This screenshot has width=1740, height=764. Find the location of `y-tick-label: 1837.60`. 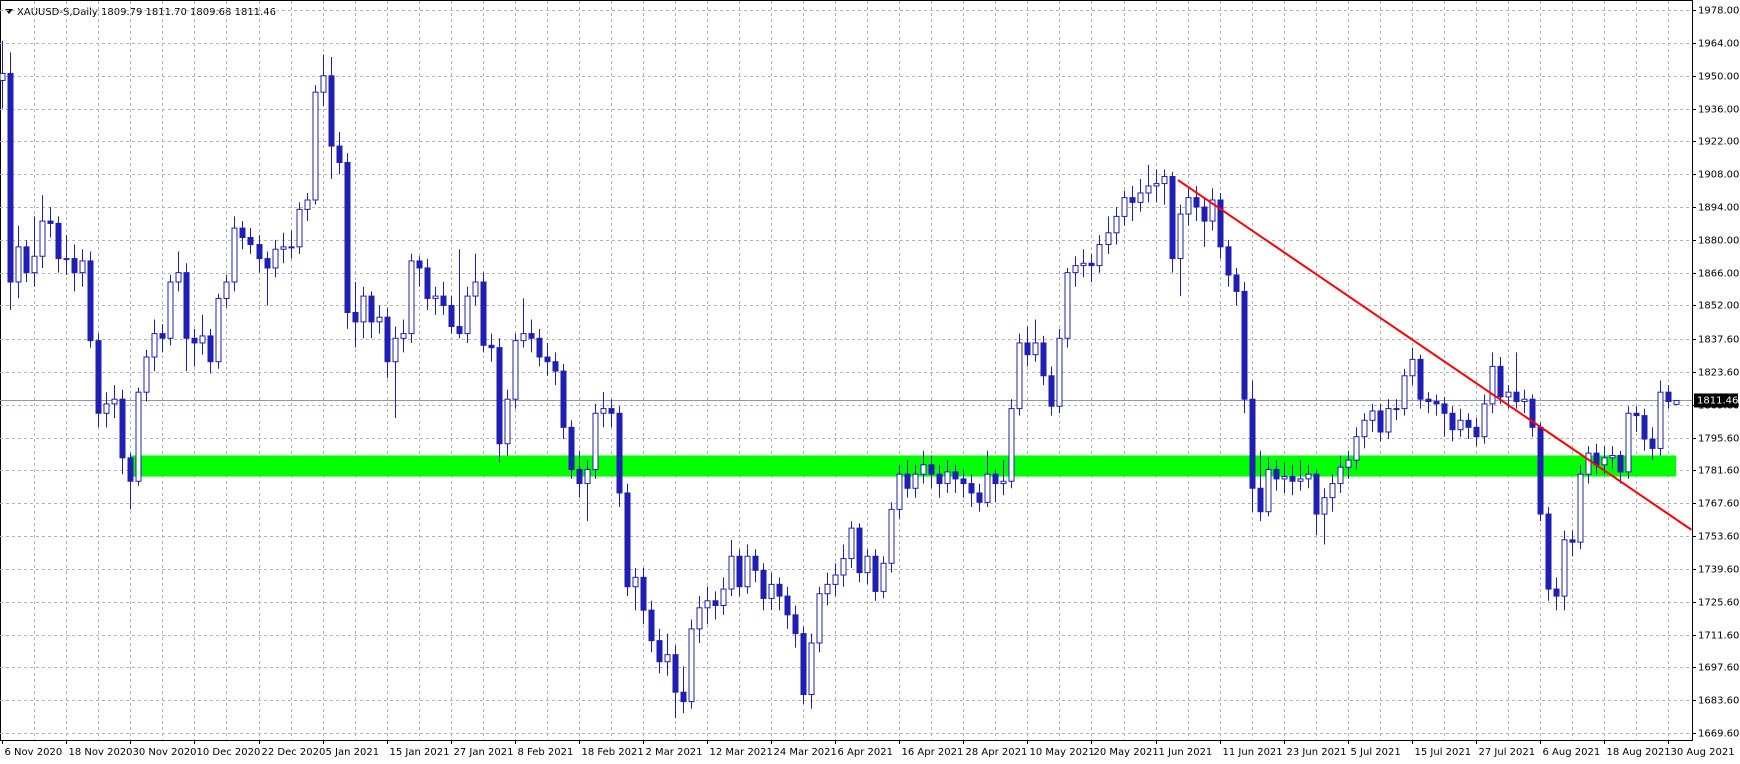

y-tick-label: 1837.60 is located at coordinates (1718, 340).